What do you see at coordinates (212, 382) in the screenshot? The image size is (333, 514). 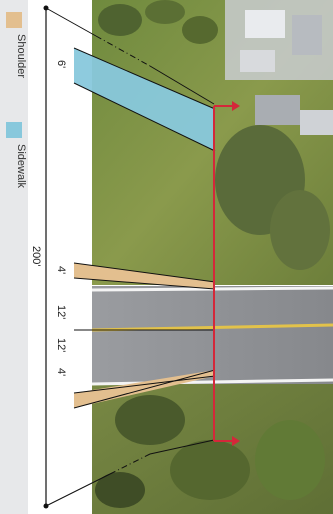 I see `edge-line-bottom` at bounding box center [212, 382].